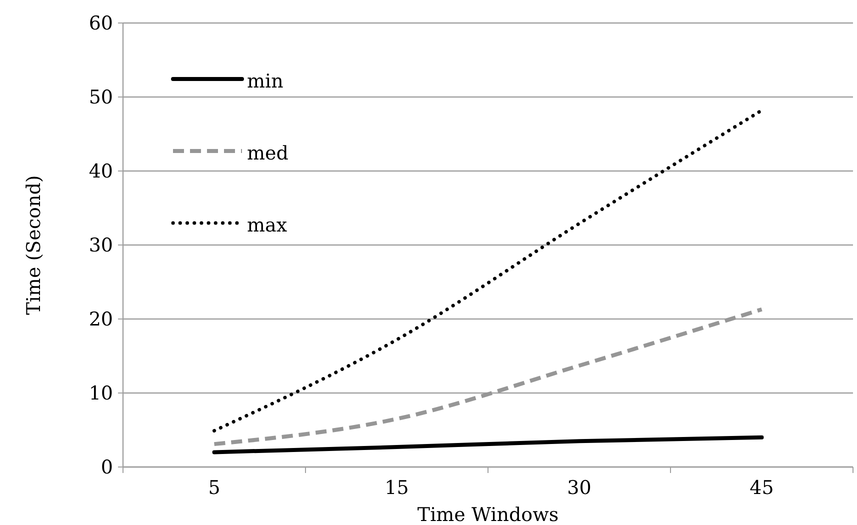 The width and height of the screenshot is (857, 525). I want to click on y-tick-label: 20, so click(100, 319).